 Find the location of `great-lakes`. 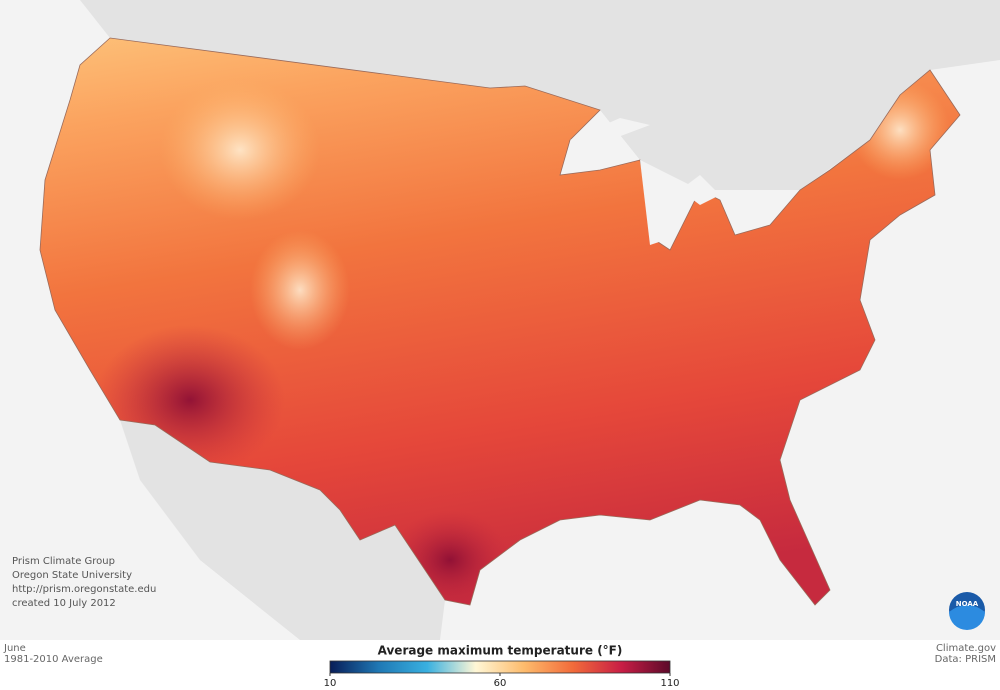

great-lakes is located at coordinates (645, 181).